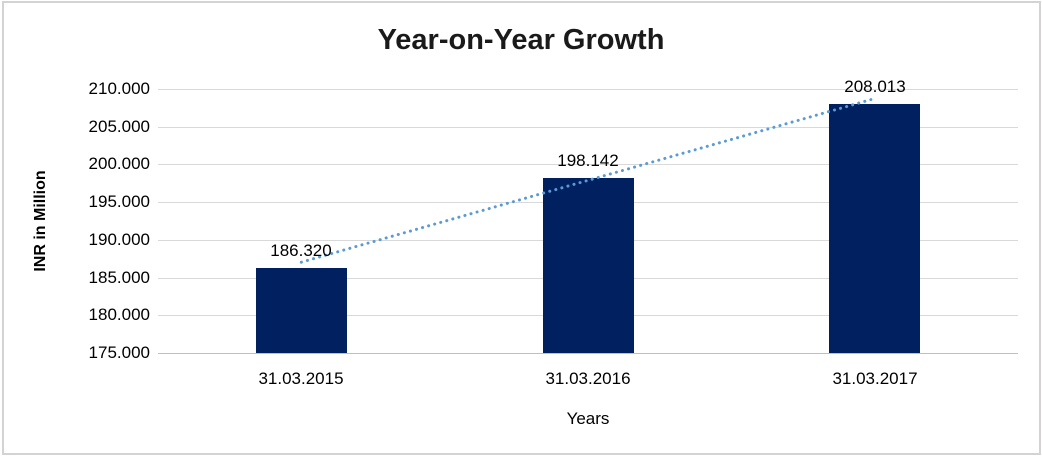 The image size is (1042, 456). I want to click on x-tick-label: 31.03.2017, so click(875, 378).